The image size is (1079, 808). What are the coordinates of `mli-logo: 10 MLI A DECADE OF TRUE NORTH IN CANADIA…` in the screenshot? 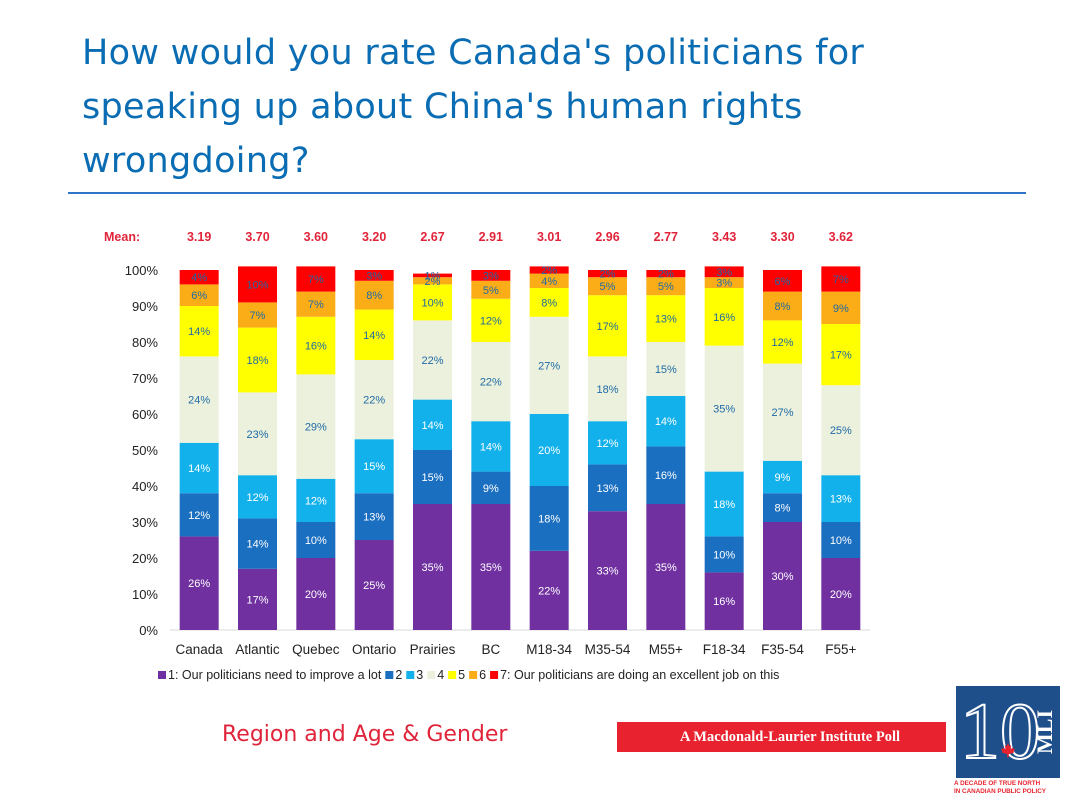 It's located at (1008, 745).